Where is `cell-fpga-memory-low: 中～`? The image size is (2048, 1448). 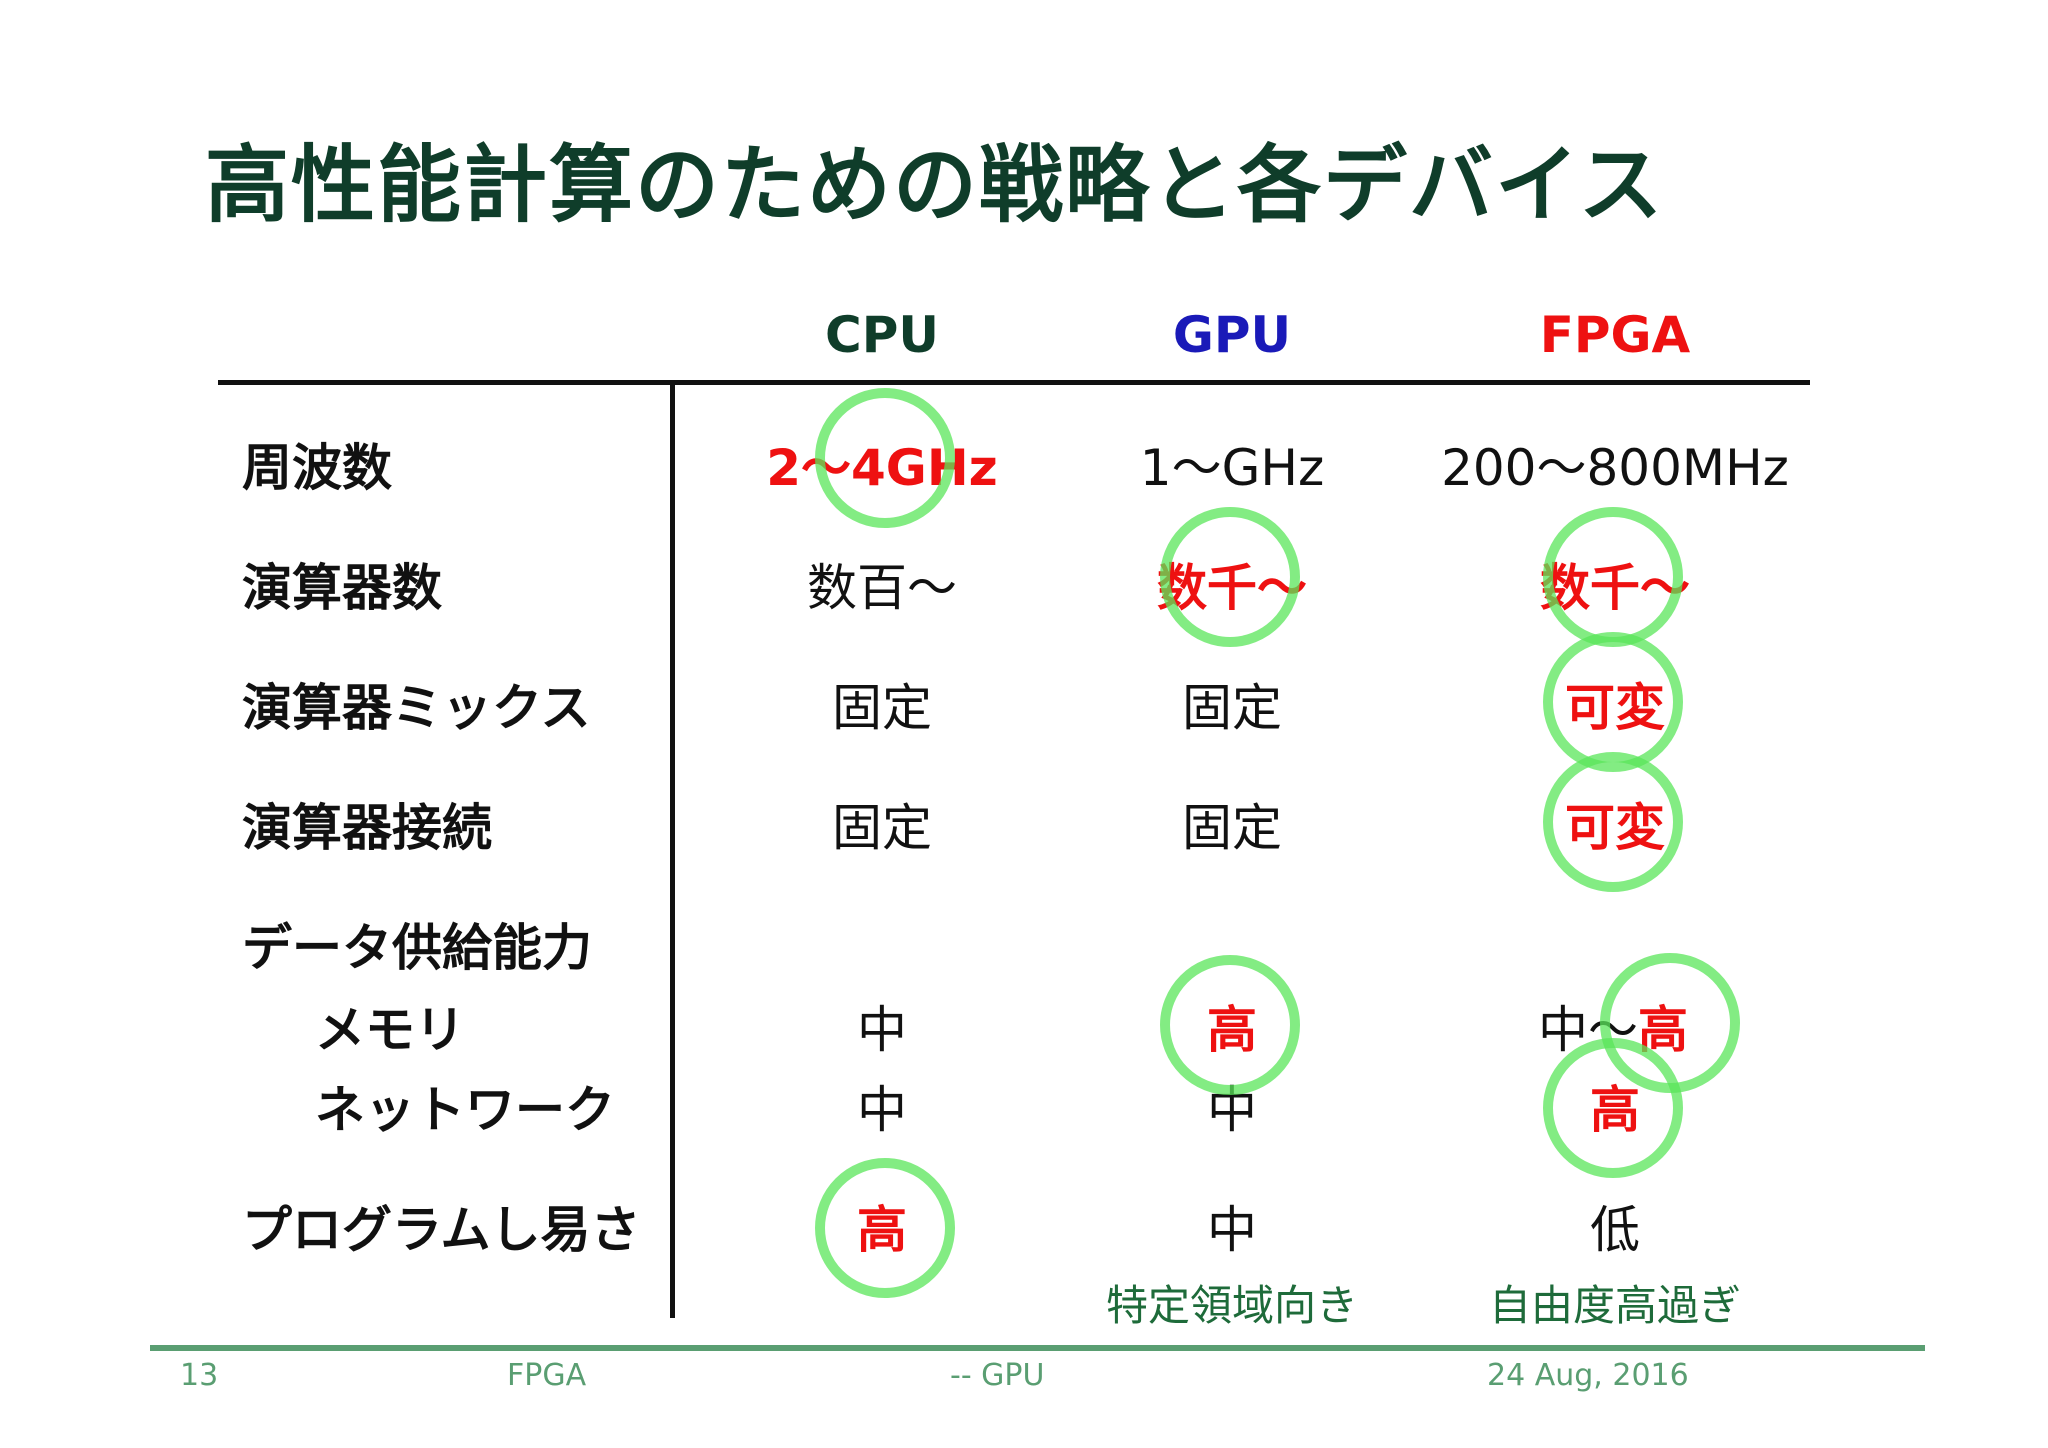
cell-fpga-memory-low: 中～ is located at coordinates (1588, 1030).